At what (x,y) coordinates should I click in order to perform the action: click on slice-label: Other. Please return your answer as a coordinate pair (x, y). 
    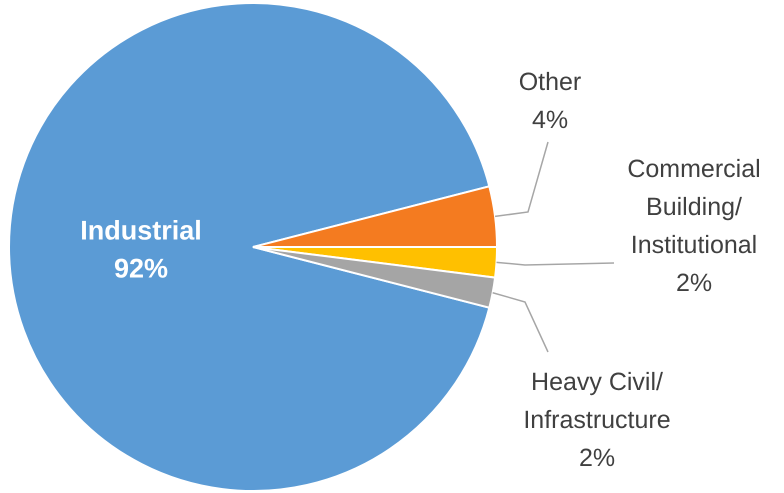
    Looking at the image, I should click on (550, 82).